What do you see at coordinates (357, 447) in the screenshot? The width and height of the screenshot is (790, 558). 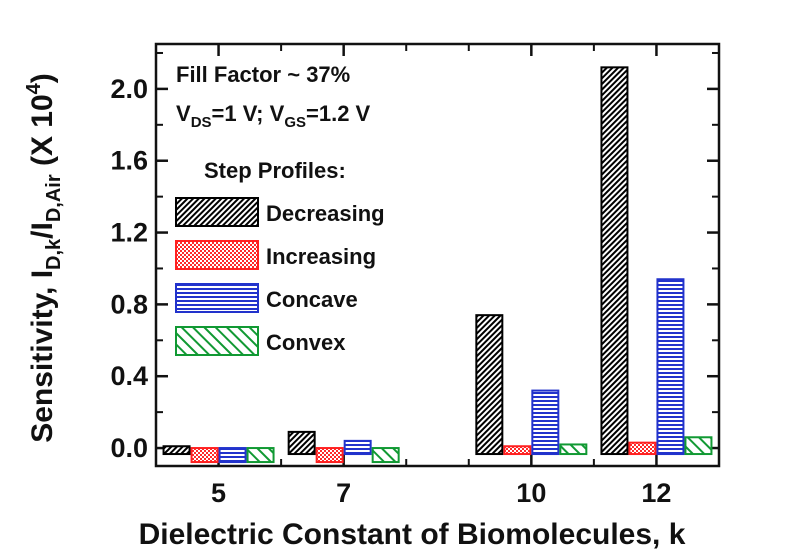 I see `bar-concave-k7` at bounding box center [357, 447].